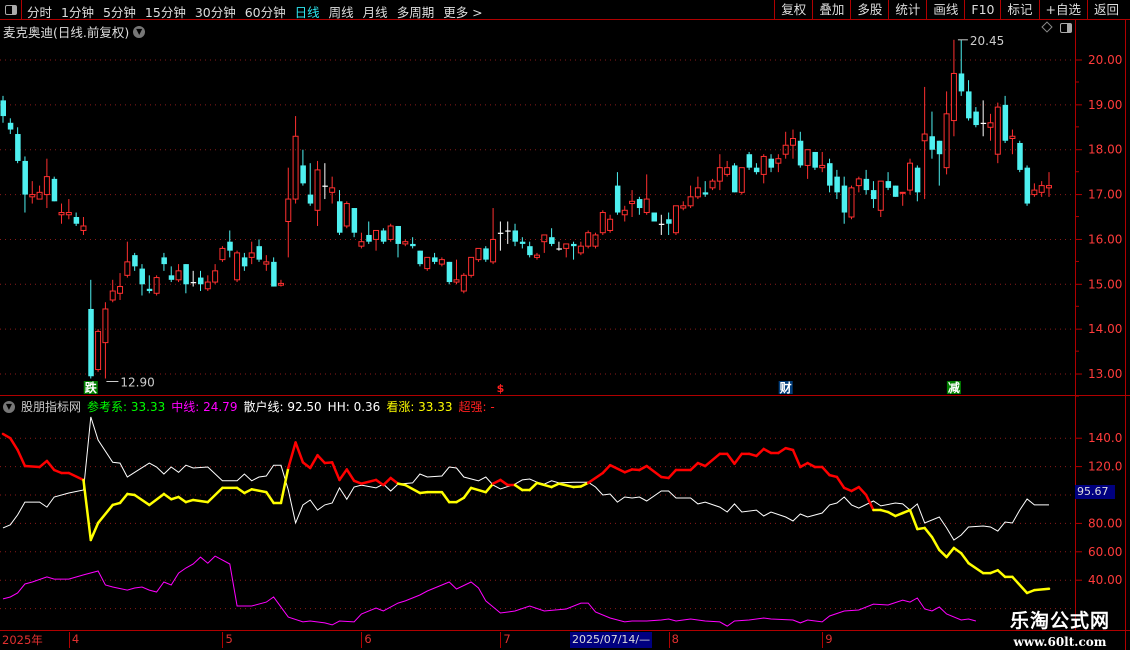 The height and width of the screenshot is (650, 1130). Describe the element at coordinates (415, 12) in the screenshot. I see `tab-period: 多周期` at that location.